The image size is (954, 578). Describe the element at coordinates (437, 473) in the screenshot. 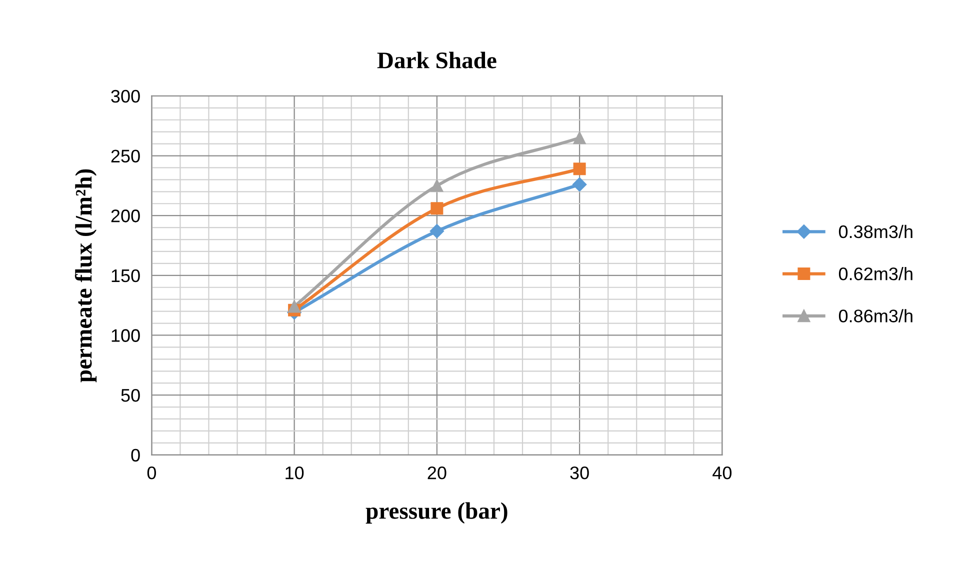

I see `x-tick-label: 20` at that location.